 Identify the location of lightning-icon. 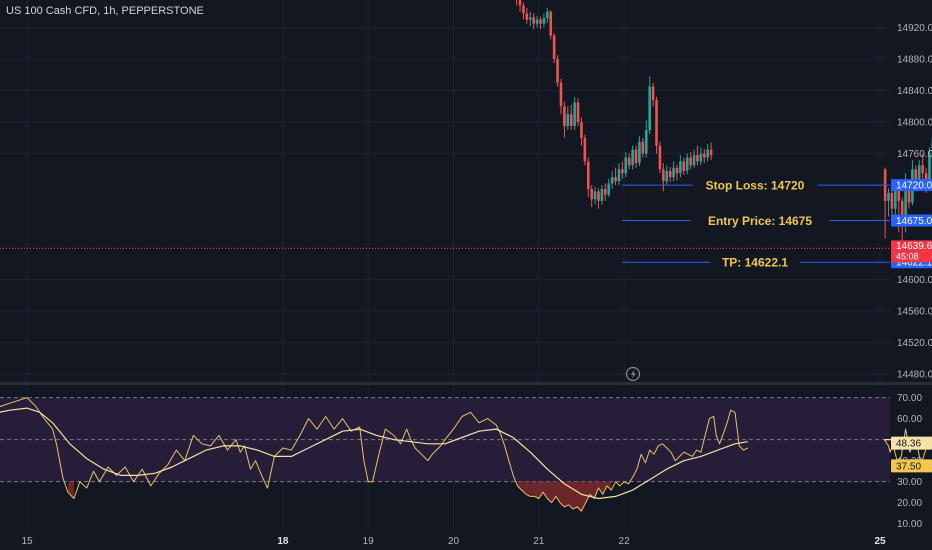
(633, 374).